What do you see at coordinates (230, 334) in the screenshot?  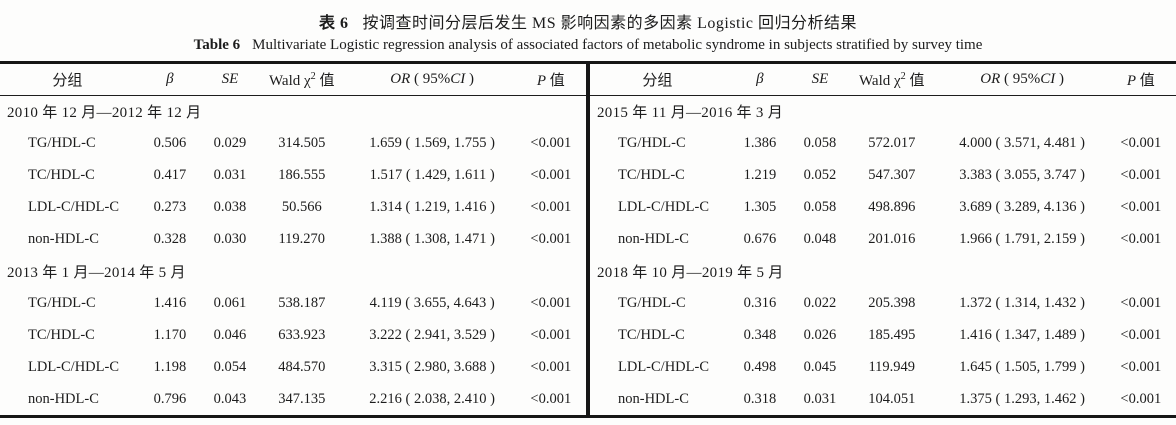 I see `se-value: 0.046` at bounding box center [230, 334].